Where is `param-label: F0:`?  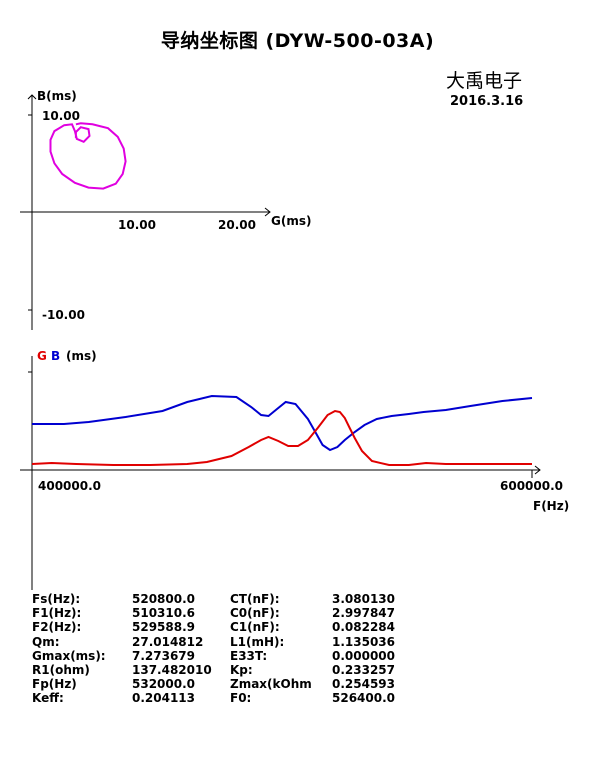 param-label: F0: is located at coordinates (241, 698).